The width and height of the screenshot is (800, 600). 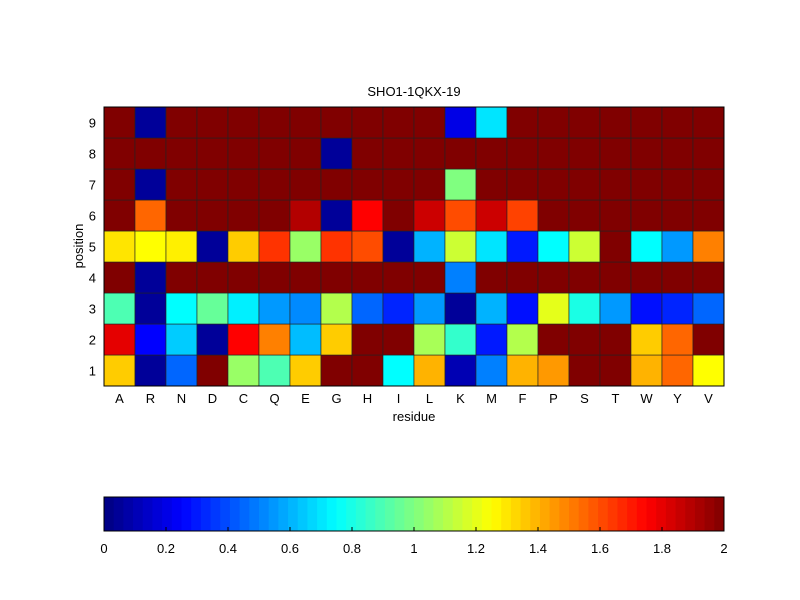 What do you see at coordinates (677, 398) in the screenshot?
I see `x-tick-label: Y` at bounding box center [677, 398].